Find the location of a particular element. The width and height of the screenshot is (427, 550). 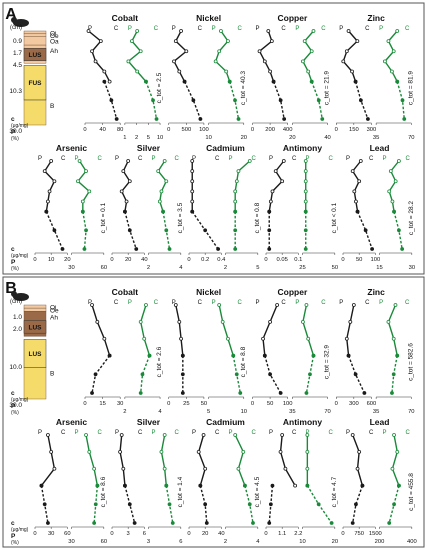

ctot-label: c_tot = 2.5 is located at coordinates (159, 87).